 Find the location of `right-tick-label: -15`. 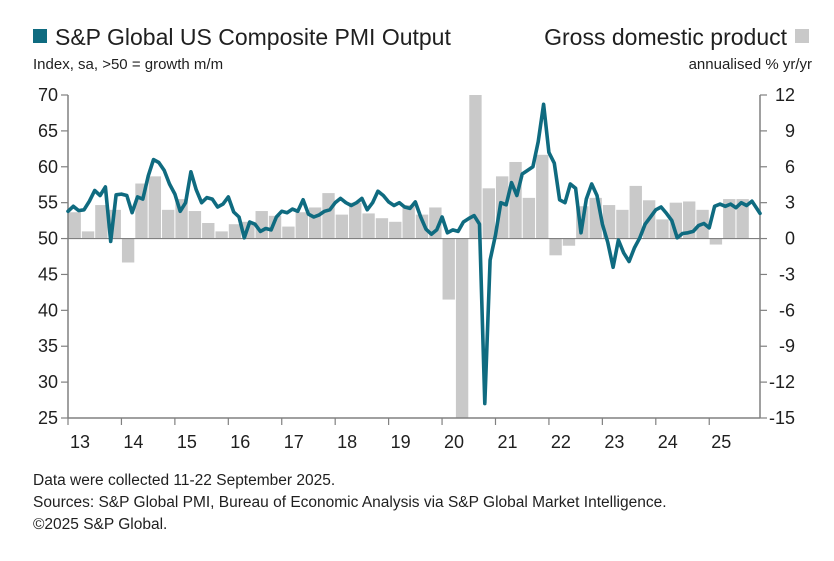

right-tick-label: -15 is located at coordinates (782, 418).